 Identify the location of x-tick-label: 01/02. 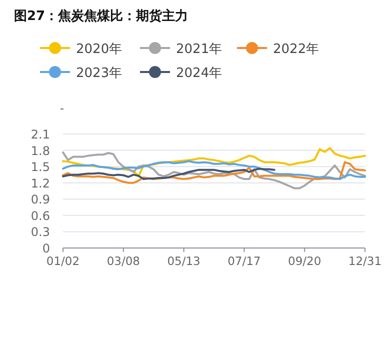
(63, 261).